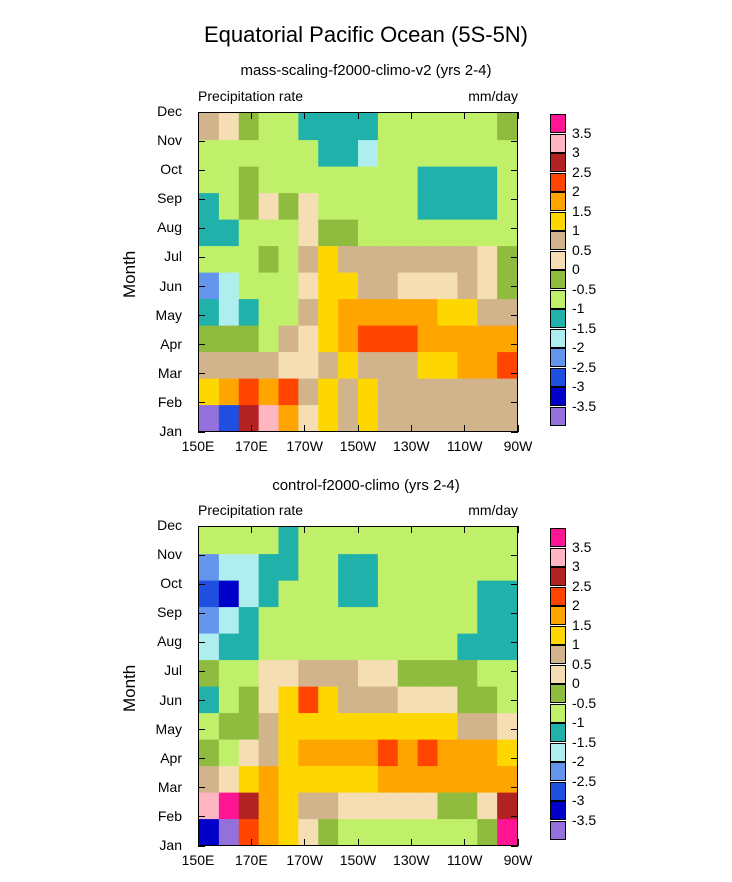 The width and height of the screenshot is (732, 882). Describe the element at coordinates (578, 347) in the screenshot. I see `colorbar-label: -2` at that location.